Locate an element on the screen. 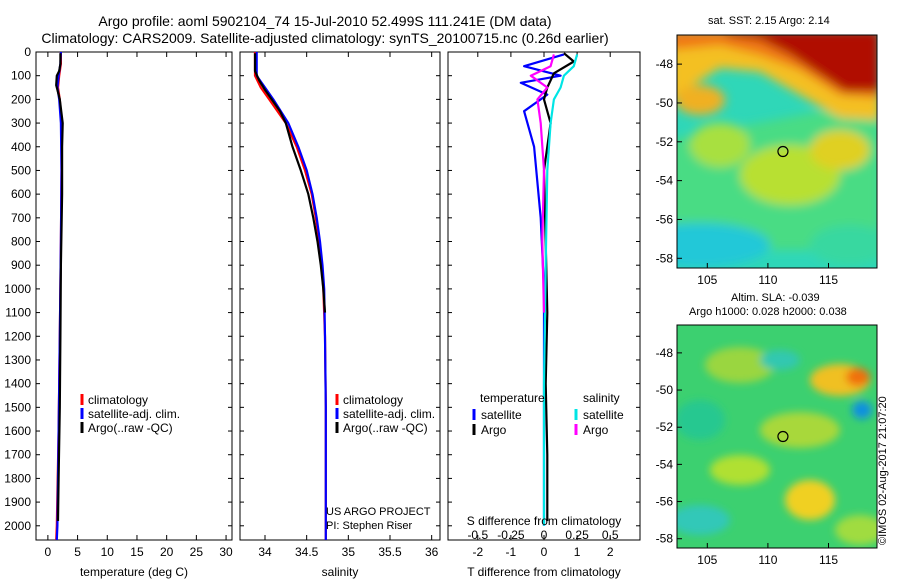 The height and width of the screenshot is (580, 900). diff-series-t-argo is located at coordinates (558, 286).